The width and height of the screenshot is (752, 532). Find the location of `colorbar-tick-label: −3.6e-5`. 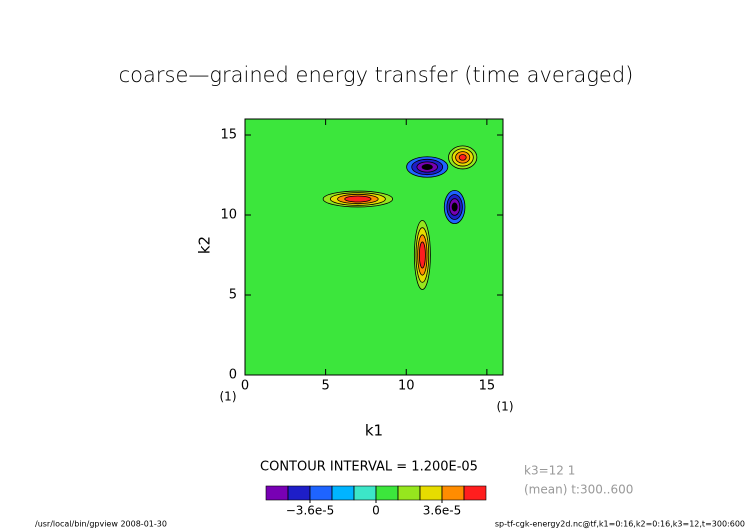

colorbar-tick-label: −3.6e-5 is located at coordinates (310, 511).